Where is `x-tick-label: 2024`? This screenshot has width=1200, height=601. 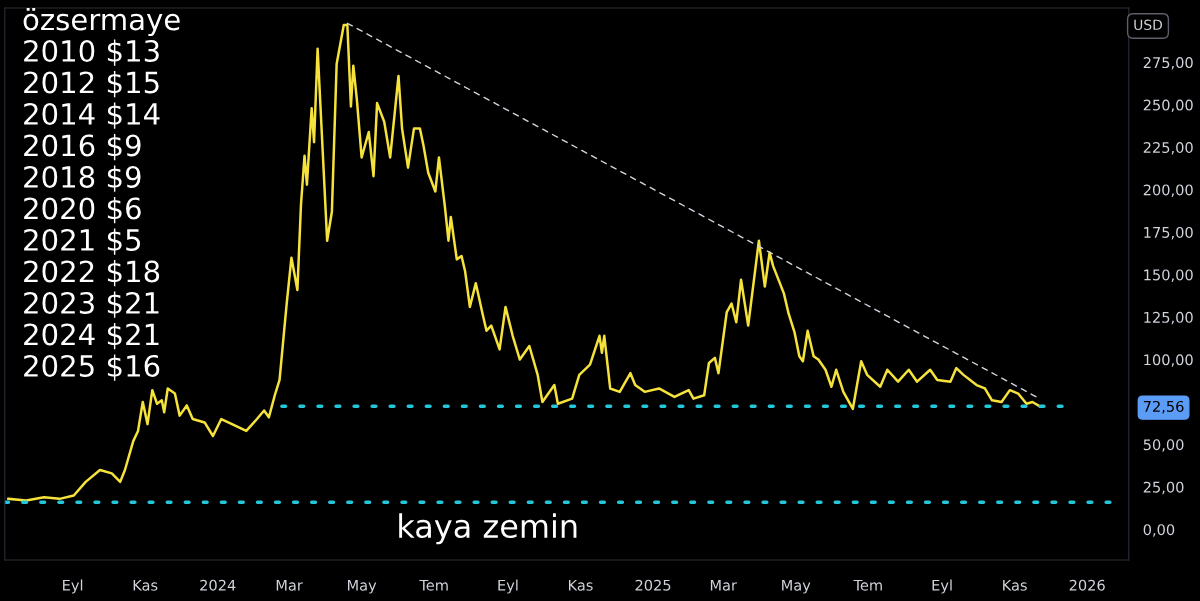 x-tick-label: 2024 is located at coordinates (218, 585).